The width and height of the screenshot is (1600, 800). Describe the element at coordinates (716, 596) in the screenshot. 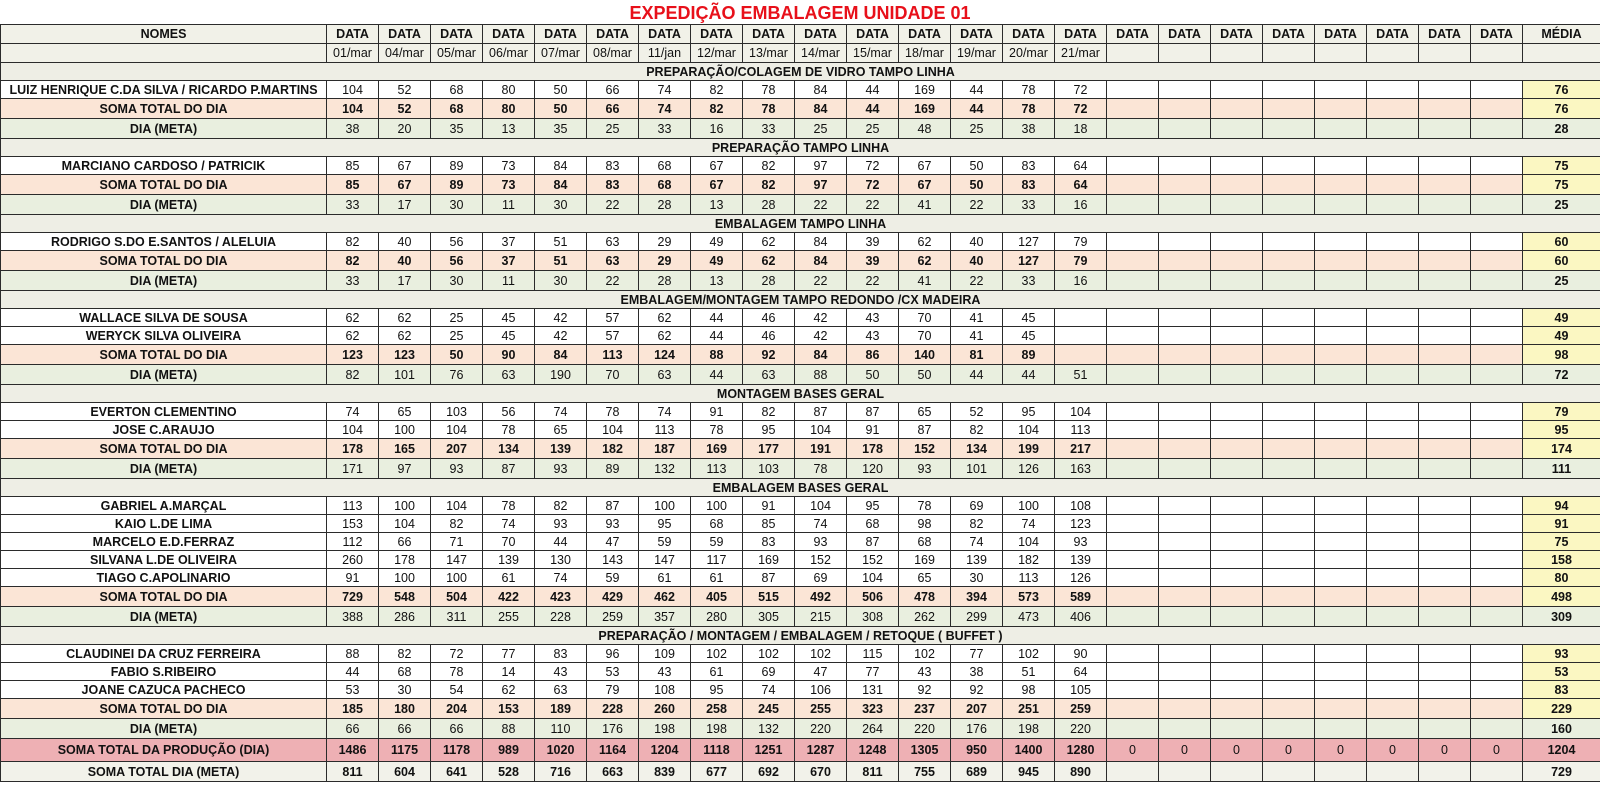

I see `daily-sum-value-cell: 405` at that location.